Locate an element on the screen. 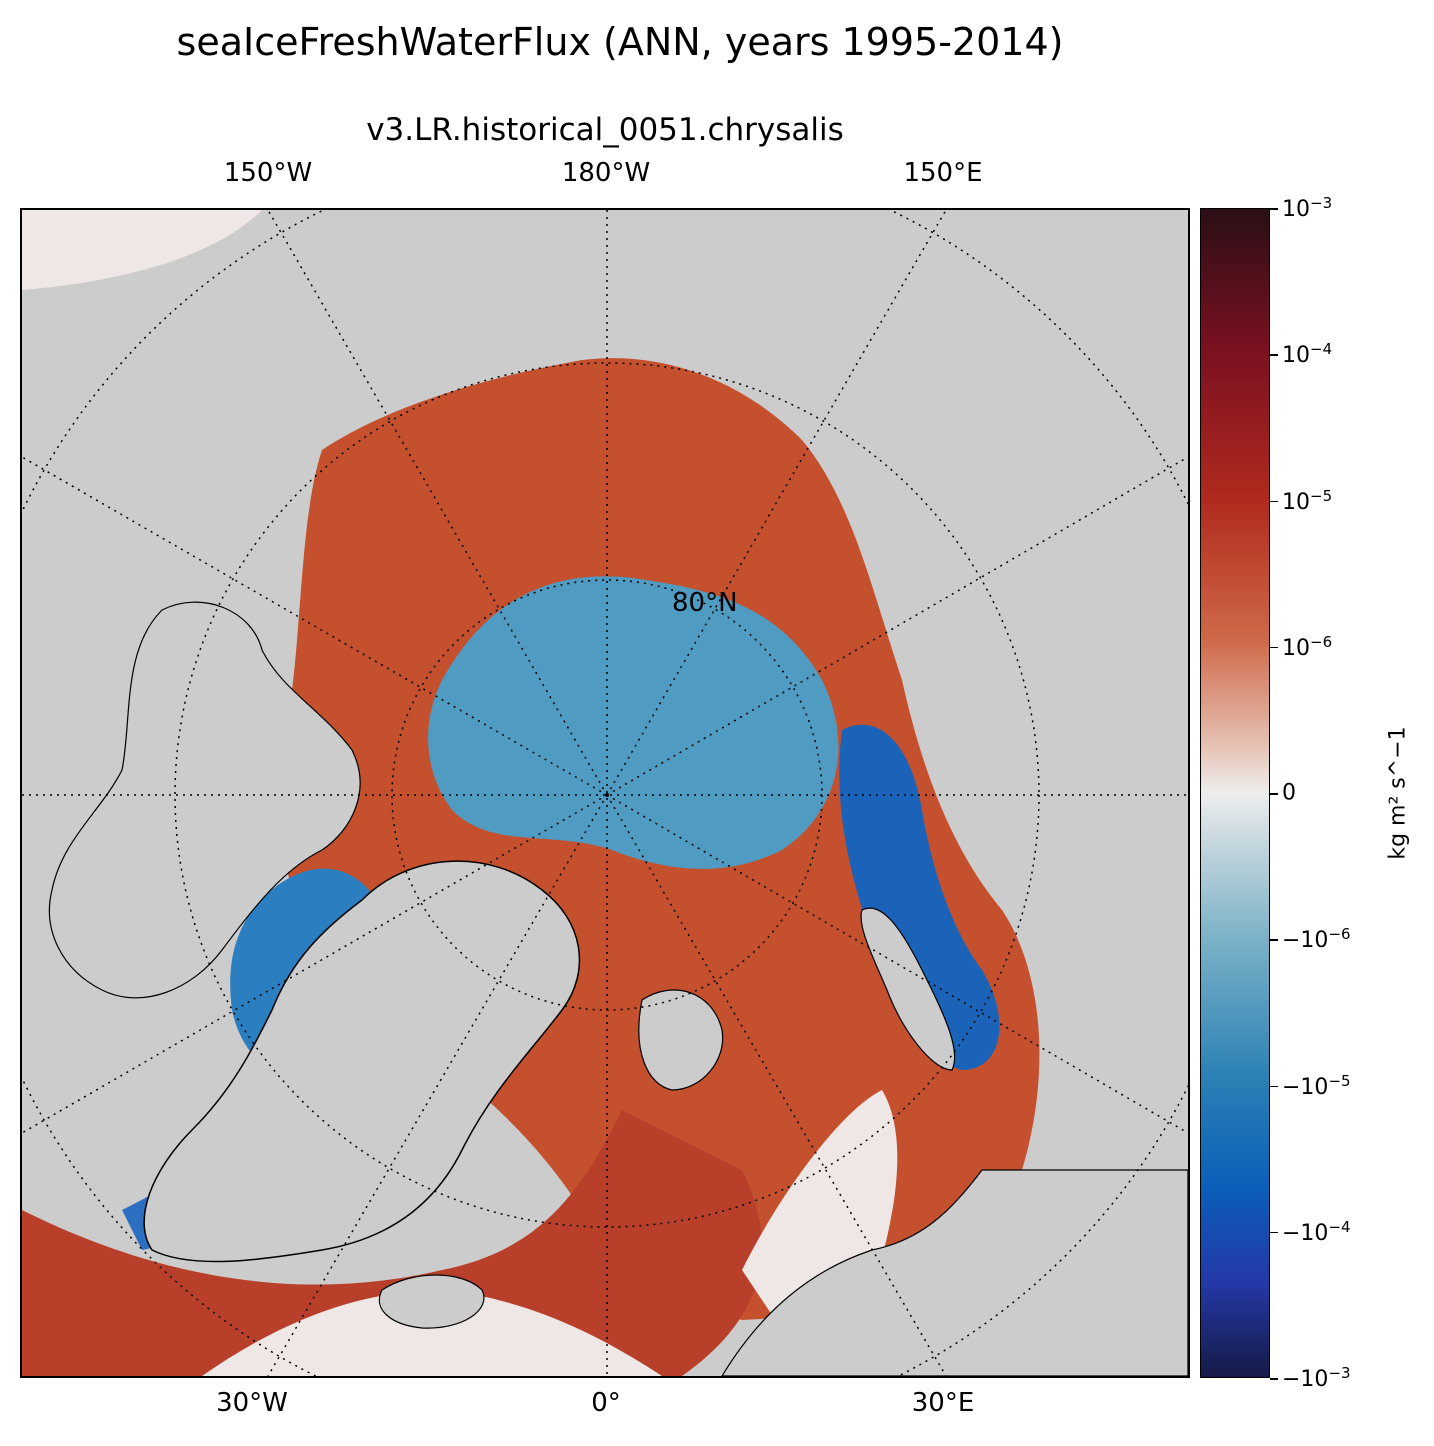 Image resolution: width=1434 pixels, height=1446 pixels. colorbar-tick-label: −10−4 is located at coordinates (1316, 1231).